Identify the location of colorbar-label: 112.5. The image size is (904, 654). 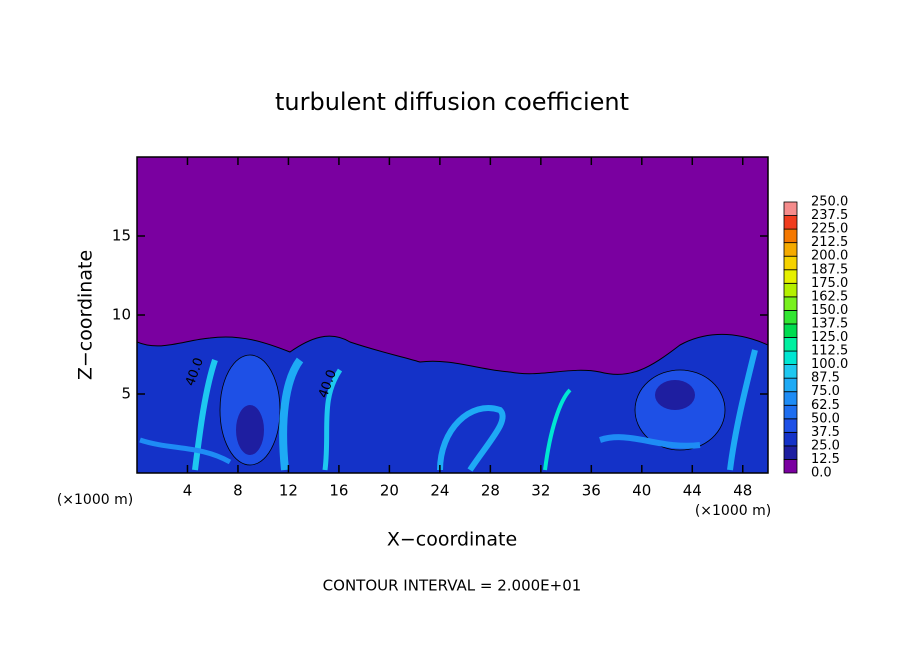
(829, 351).